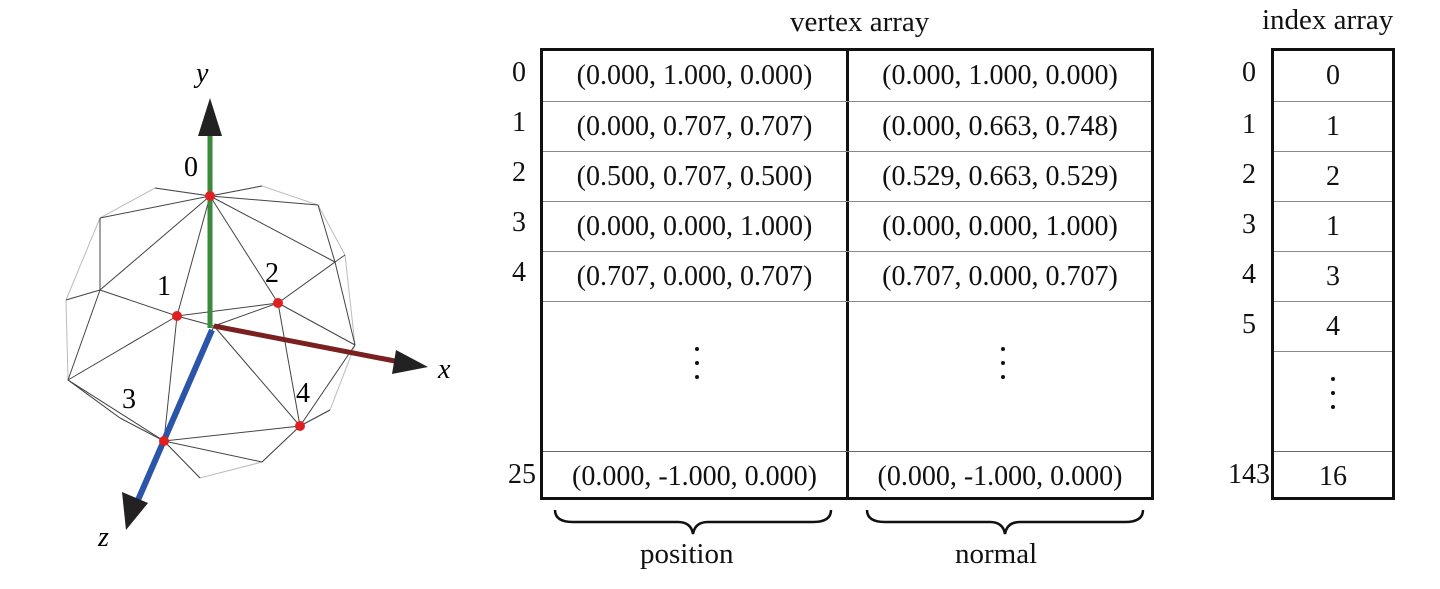 This screenshot has width=1440, height=589. What do you see at coordinates (191, 167) in the screenshot?
I see `vertex-label-0: 0` at bounding box center [191, 167].